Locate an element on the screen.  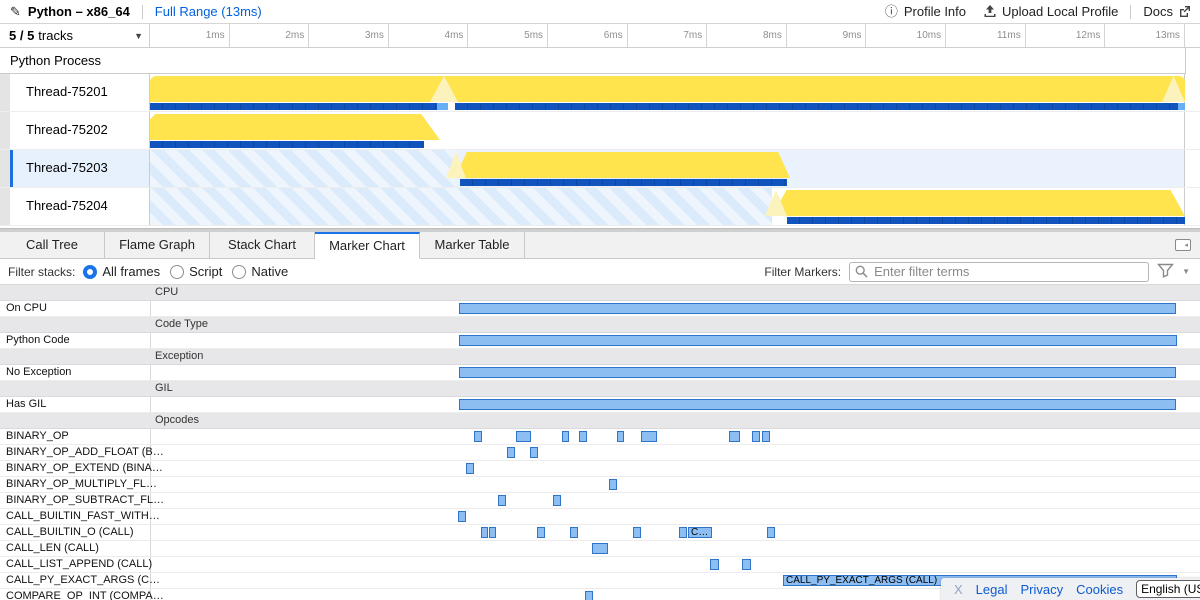
thread-label: Thread-75201 is located at coordinates (80, 92).